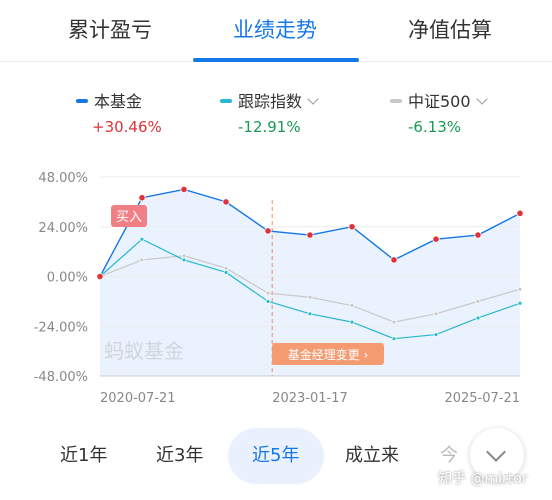  What do you see at coordinates (310, 398) in the screenshot?
I see `x-tick-label: 2023-01-17` at bounding box center [310, 398].